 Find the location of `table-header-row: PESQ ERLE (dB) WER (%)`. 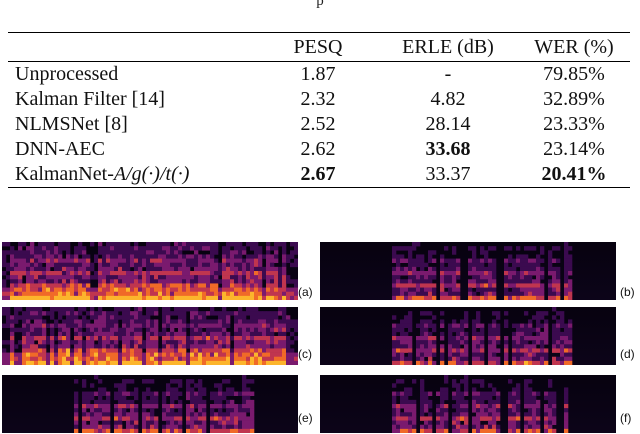

table-header-row: PESQ ERLE (dB) WER (%) is located at coordinates (319, 47).